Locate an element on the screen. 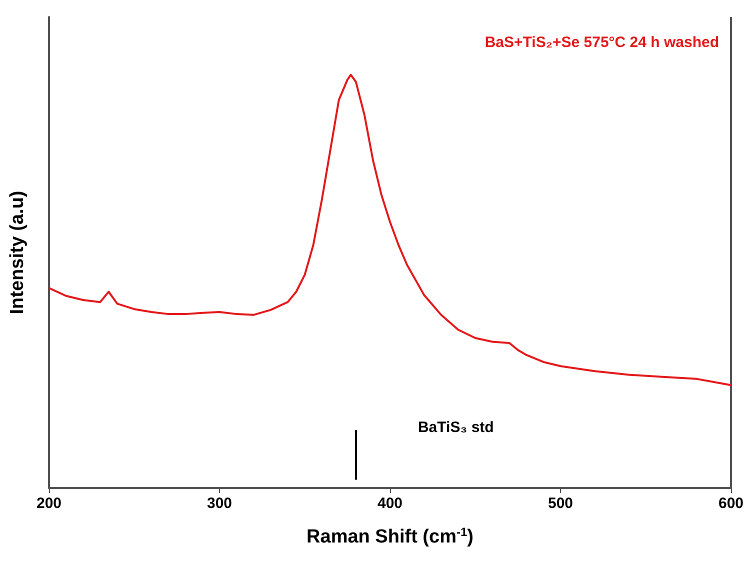 Image resolution: width=749 pixels, height=568 pixels. x-tick-label: 300 is located at coordinates (219, 503).